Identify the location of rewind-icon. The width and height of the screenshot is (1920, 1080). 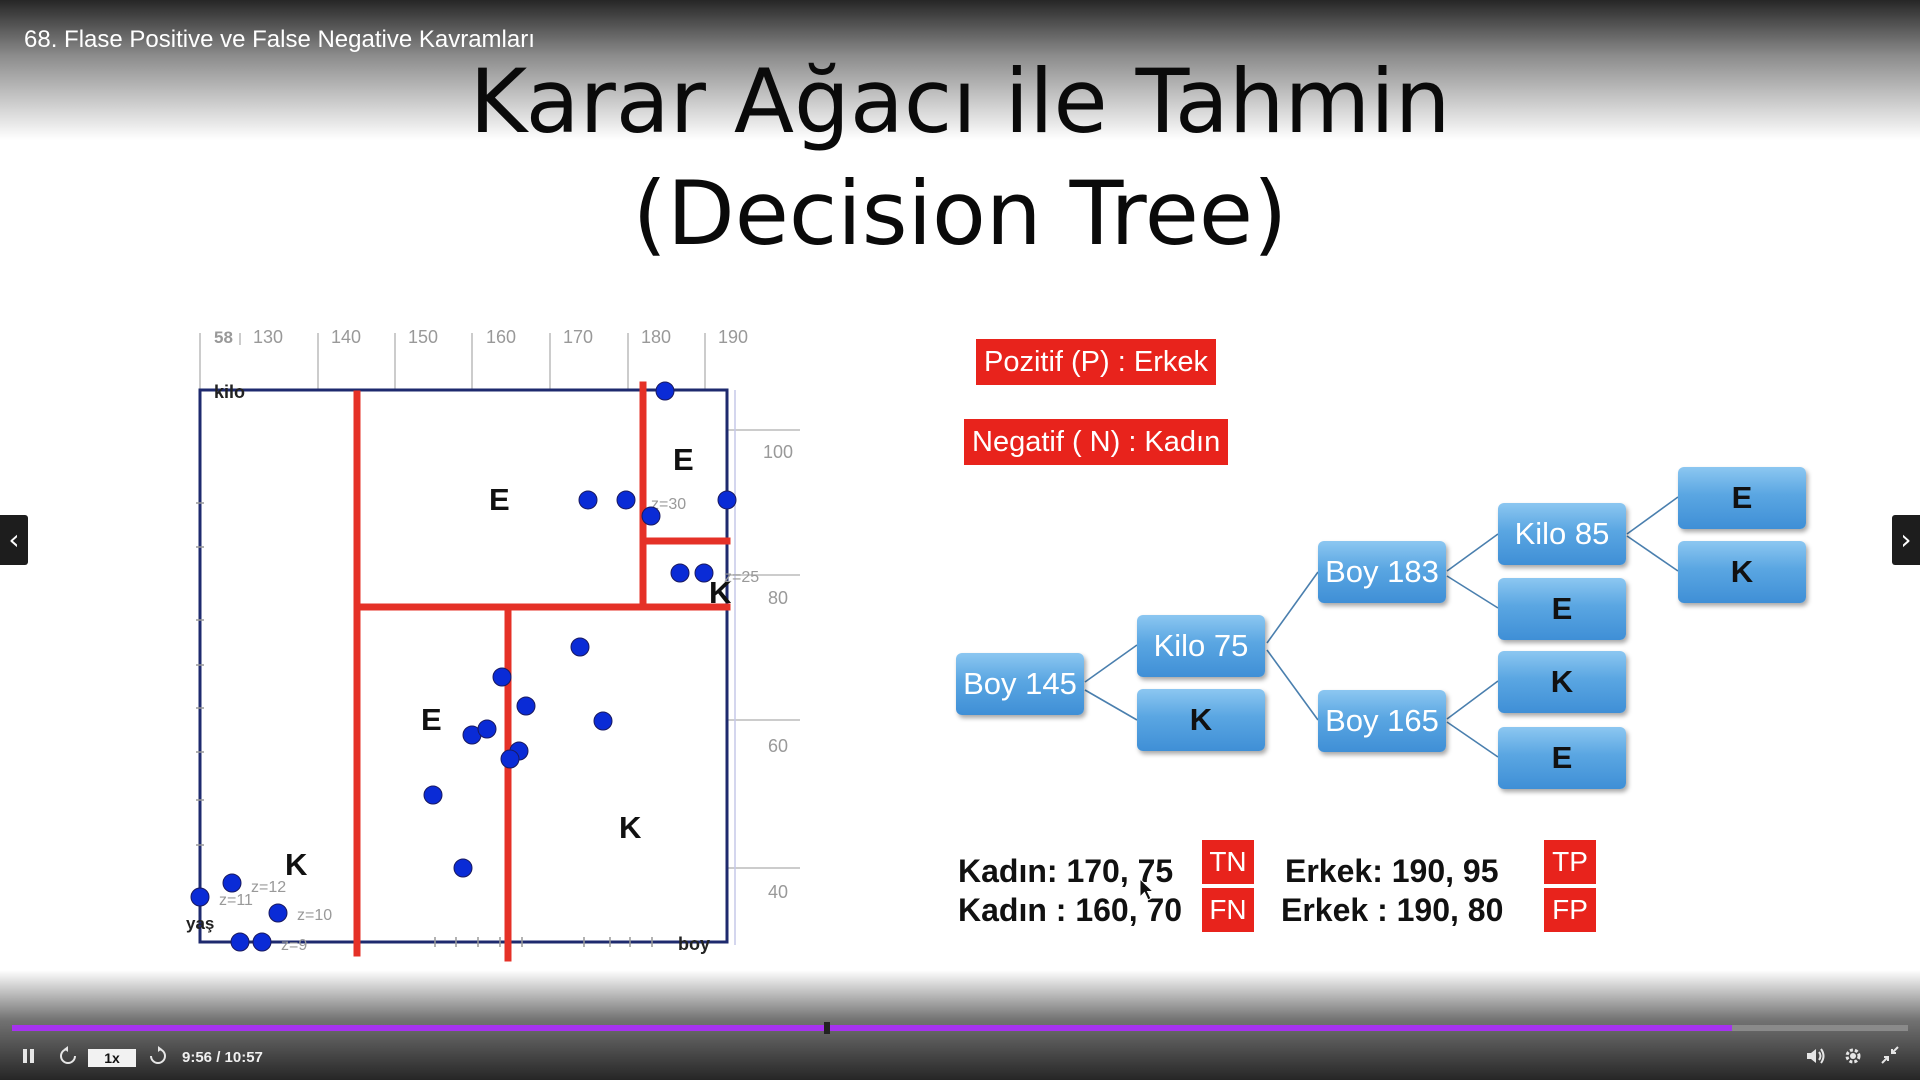
(68, 1055).